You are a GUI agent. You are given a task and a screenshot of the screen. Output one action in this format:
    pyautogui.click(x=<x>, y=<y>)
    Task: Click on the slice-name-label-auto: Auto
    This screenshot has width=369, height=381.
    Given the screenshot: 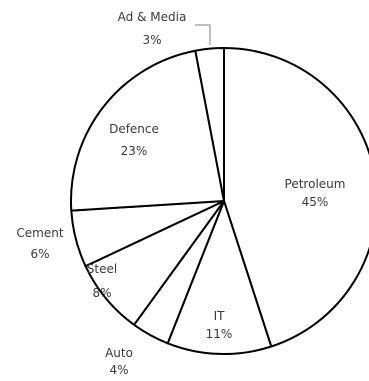 What is the action you would take?
    pyautogui.click(x=119, y=353)
    